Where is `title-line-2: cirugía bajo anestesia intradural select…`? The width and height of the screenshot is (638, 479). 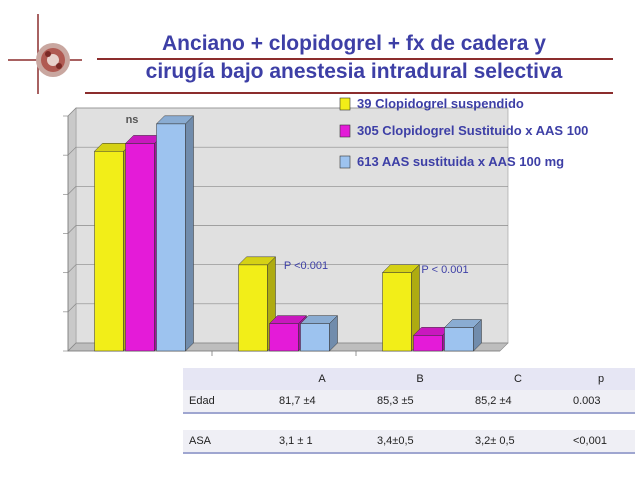
title-line-2: cirugía bajo anestesia intradural select… is located at coordinates (354, 71).